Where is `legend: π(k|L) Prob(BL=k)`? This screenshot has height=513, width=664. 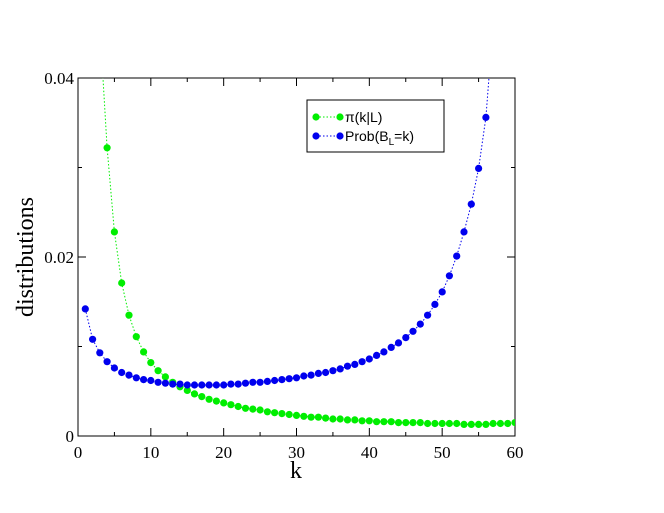
legend: π(k|L) Prob(BL=k) is located at coordinates (375, 126).